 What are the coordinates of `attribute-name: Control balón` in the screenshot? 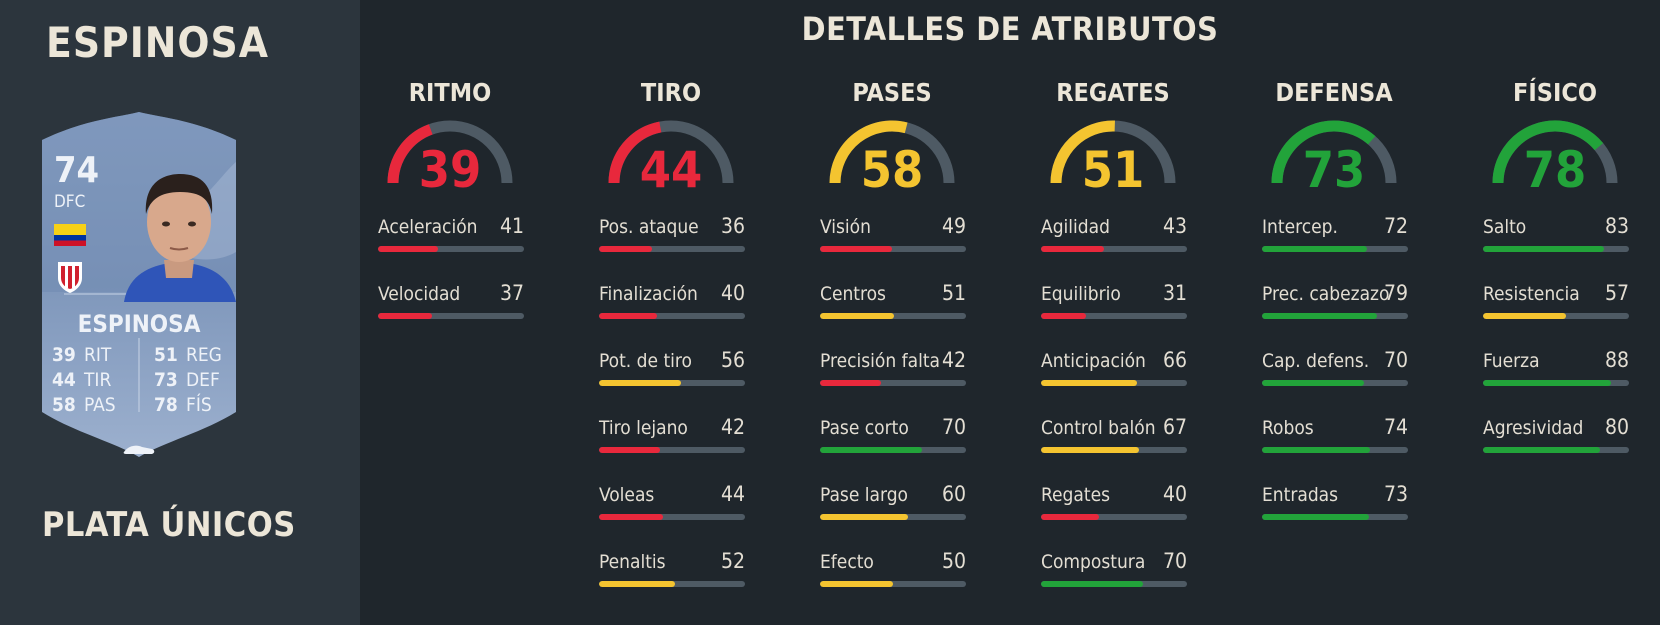 It's located at (1098, 428).